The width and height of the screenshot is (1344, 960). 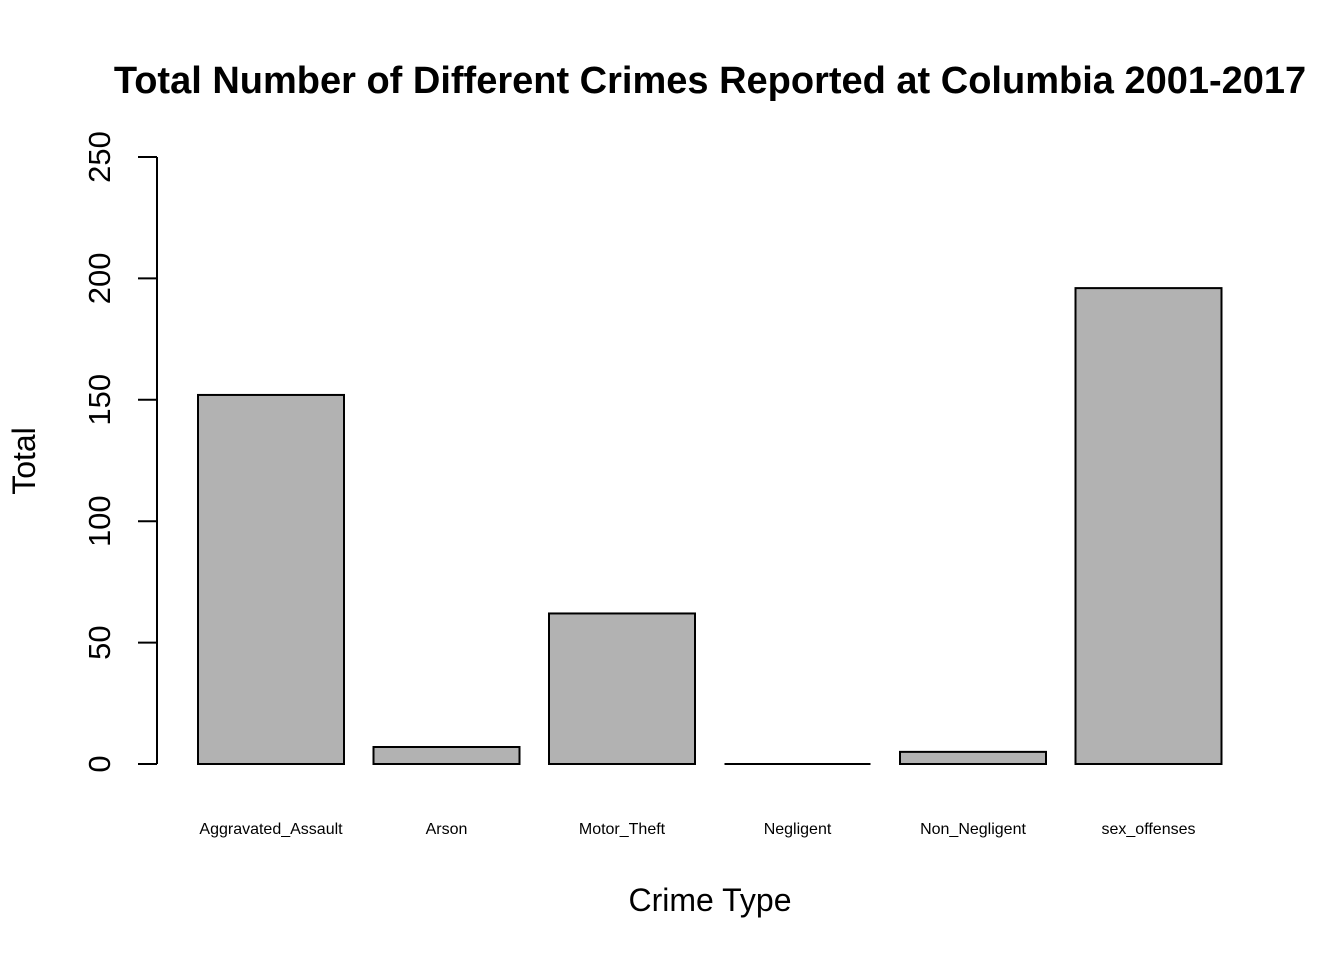 What do you see at coordinates (99, 521) in the screenshot?
I see `y-tick-label: 100` at bounding box center [99, 521].